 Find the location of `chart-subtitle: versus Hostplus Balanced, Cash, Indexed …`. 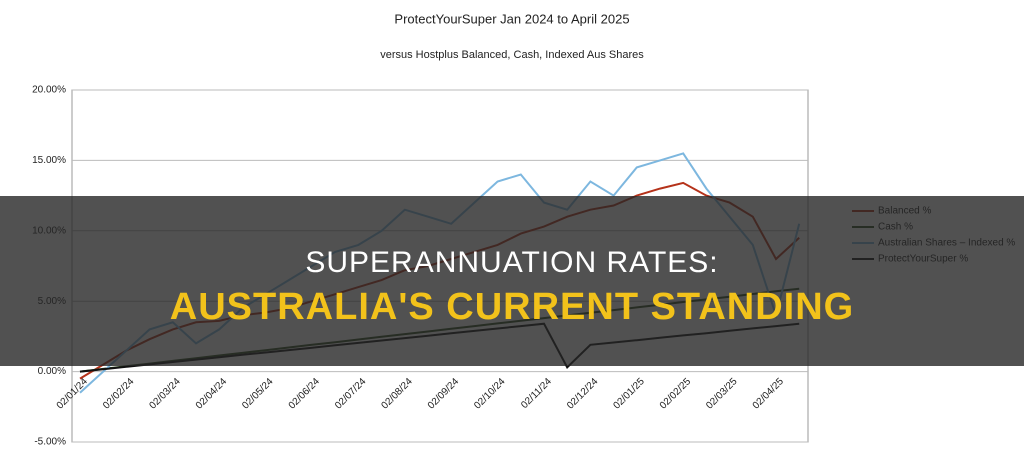

chart-subtitle: versus Hostplus Balanced, Cash, Indexed … is located at coordinates (512, 55).